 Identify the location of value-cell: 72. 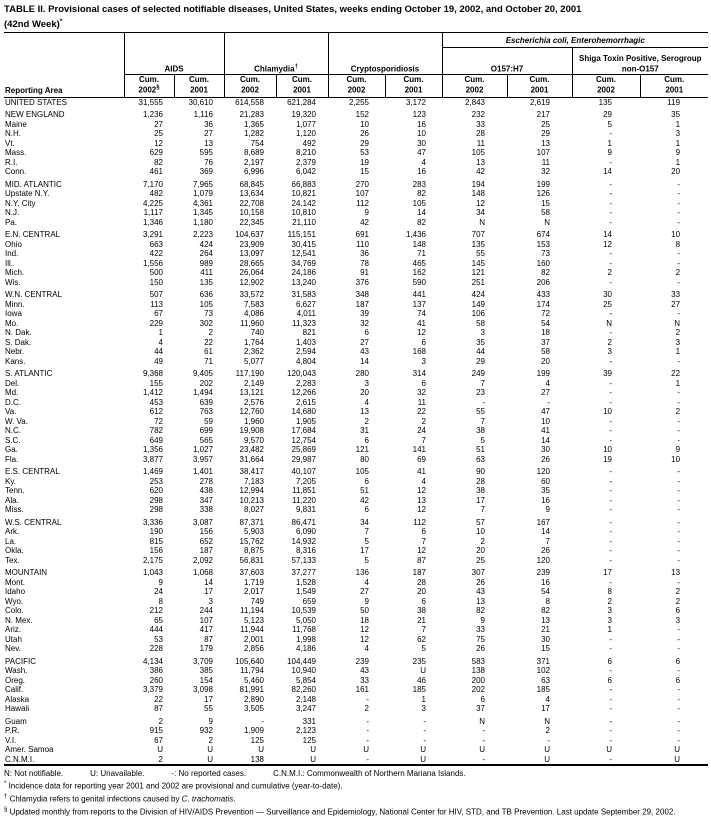
(158, 421).